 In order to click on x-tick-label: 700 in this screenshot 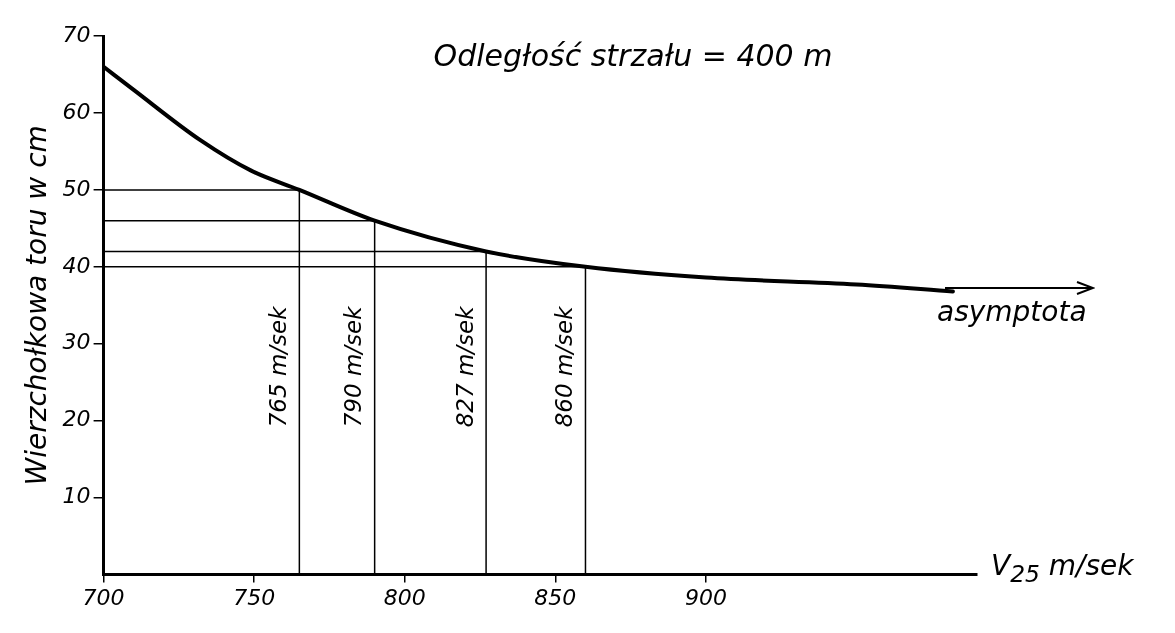, I will do `click(103, 597)`.